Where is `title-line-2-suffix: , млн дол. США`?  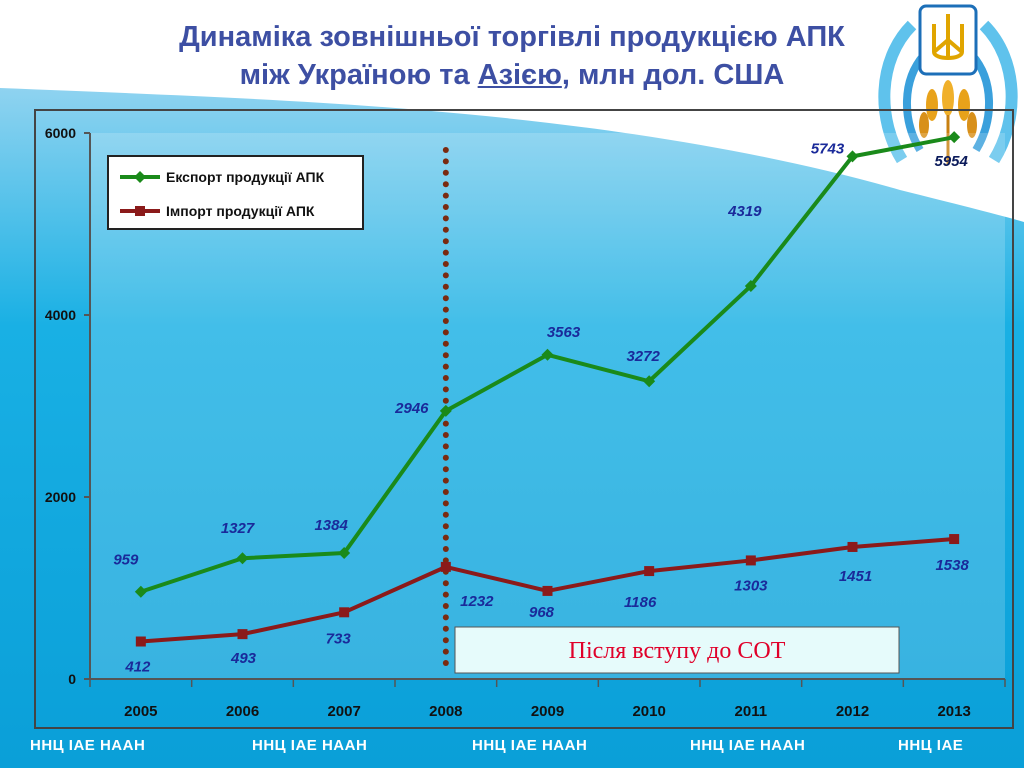 title-line-2-suffix: , млн дол. США is located at coordinates (673, 75).